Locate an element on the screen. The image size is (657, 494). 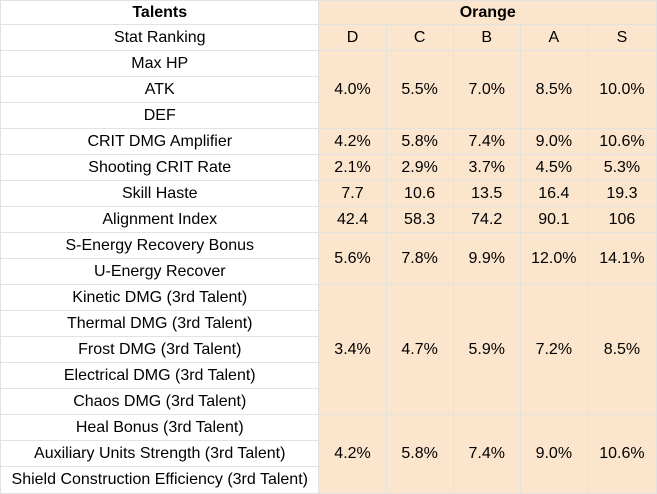
stat-value: 4.0% is located at coordinates (352, 89).